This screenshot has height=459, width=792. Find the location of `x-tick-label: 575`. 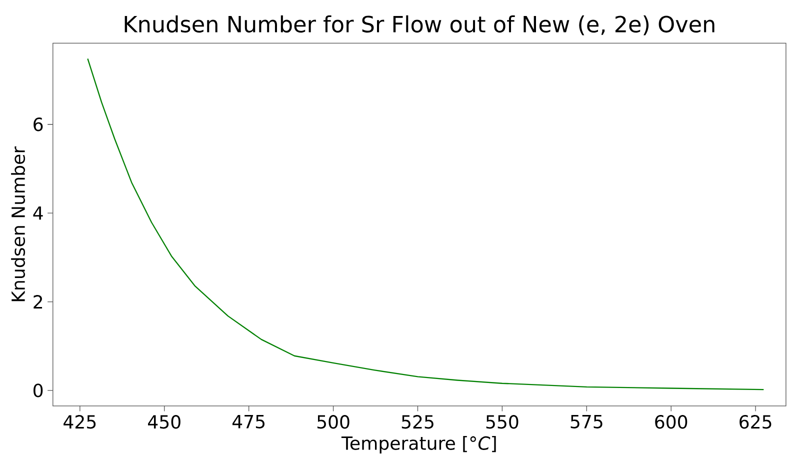

x-tick-label: 575 is located at coordinates (586, 422).